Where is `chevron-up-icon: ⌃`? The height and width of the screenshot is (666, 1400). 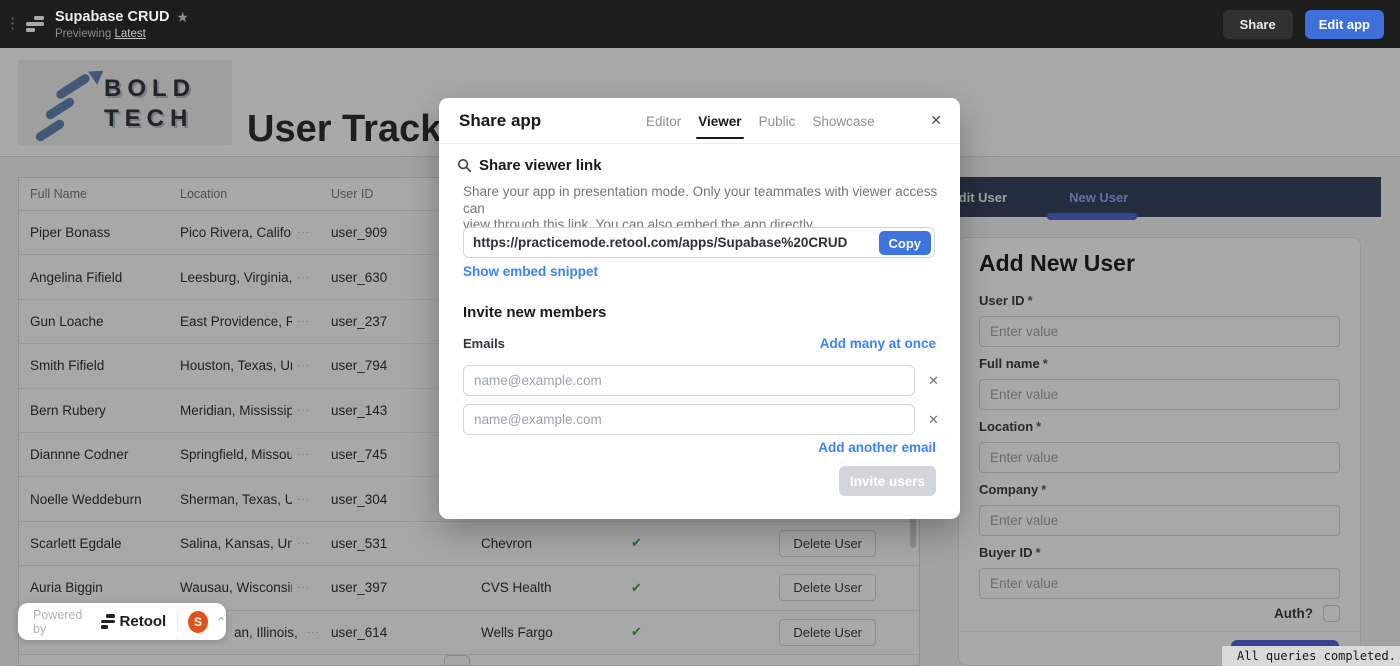 chevron-up-icon: ⌃ is located at coordinates (221, 621).